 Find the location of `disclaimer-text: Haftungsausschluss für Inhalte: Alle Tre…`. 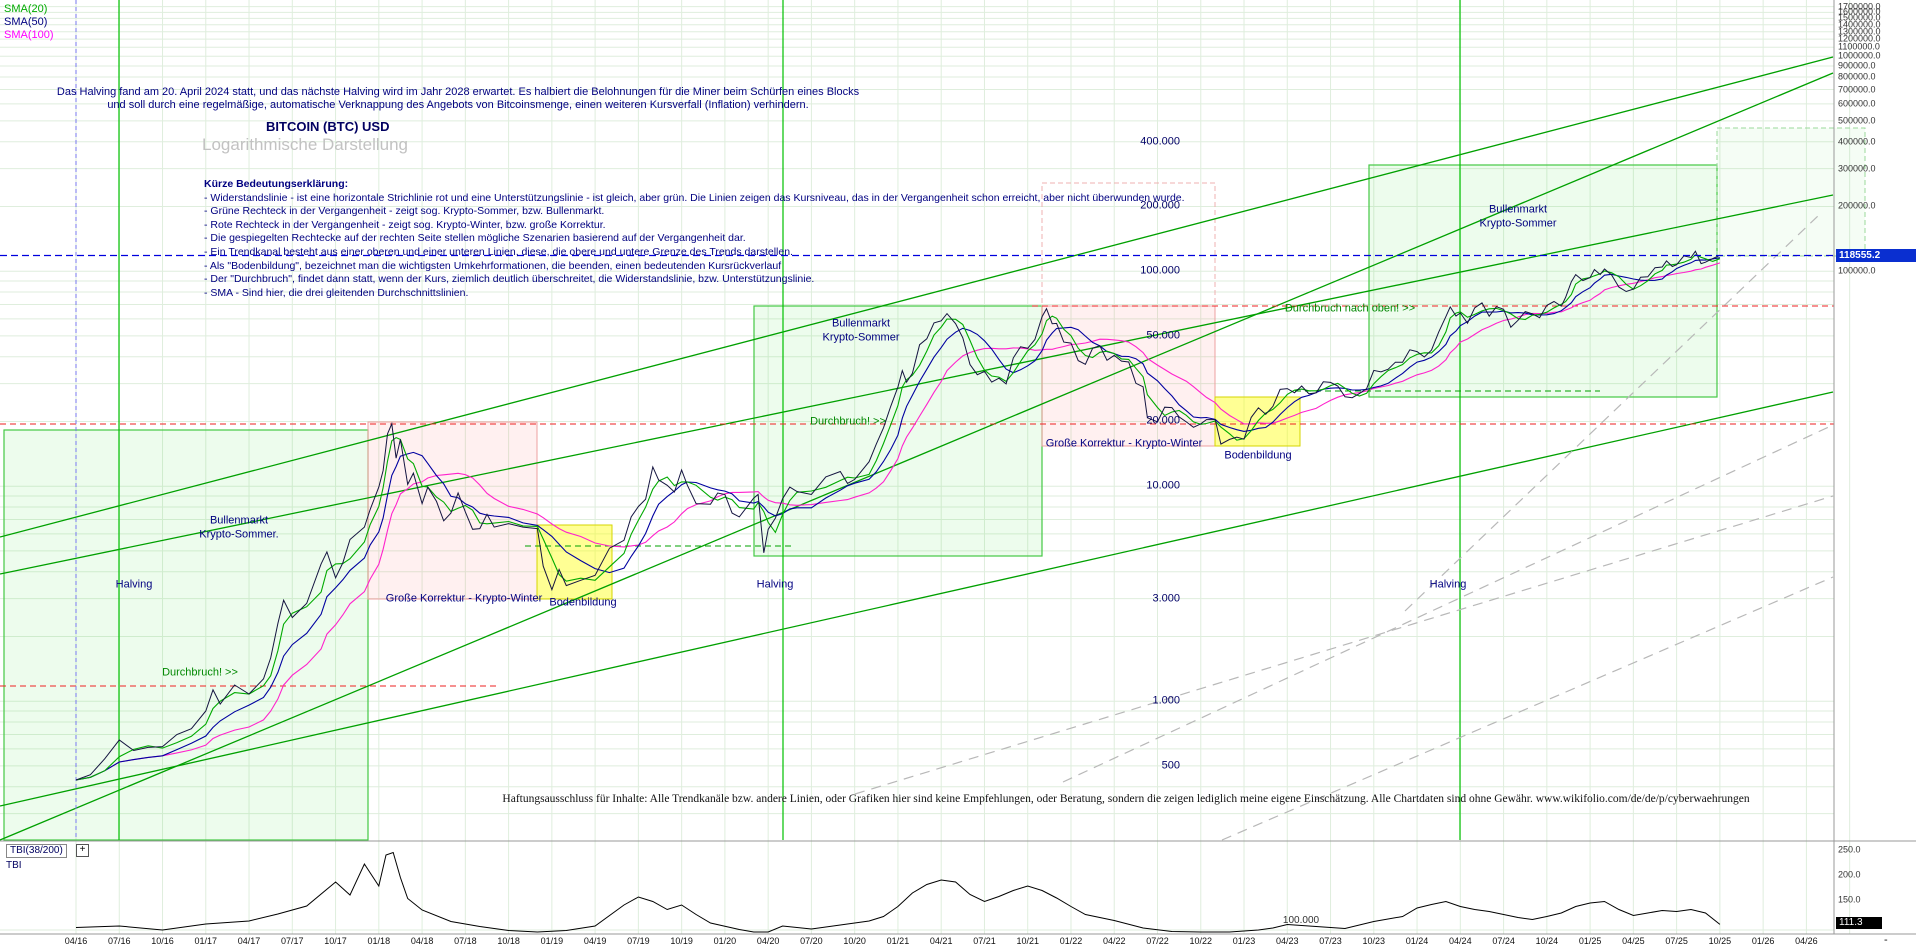

disclaimer-text: Haftungsausschluss für Inhalte: Alle Tre… is located at coordinates (1126, 799).